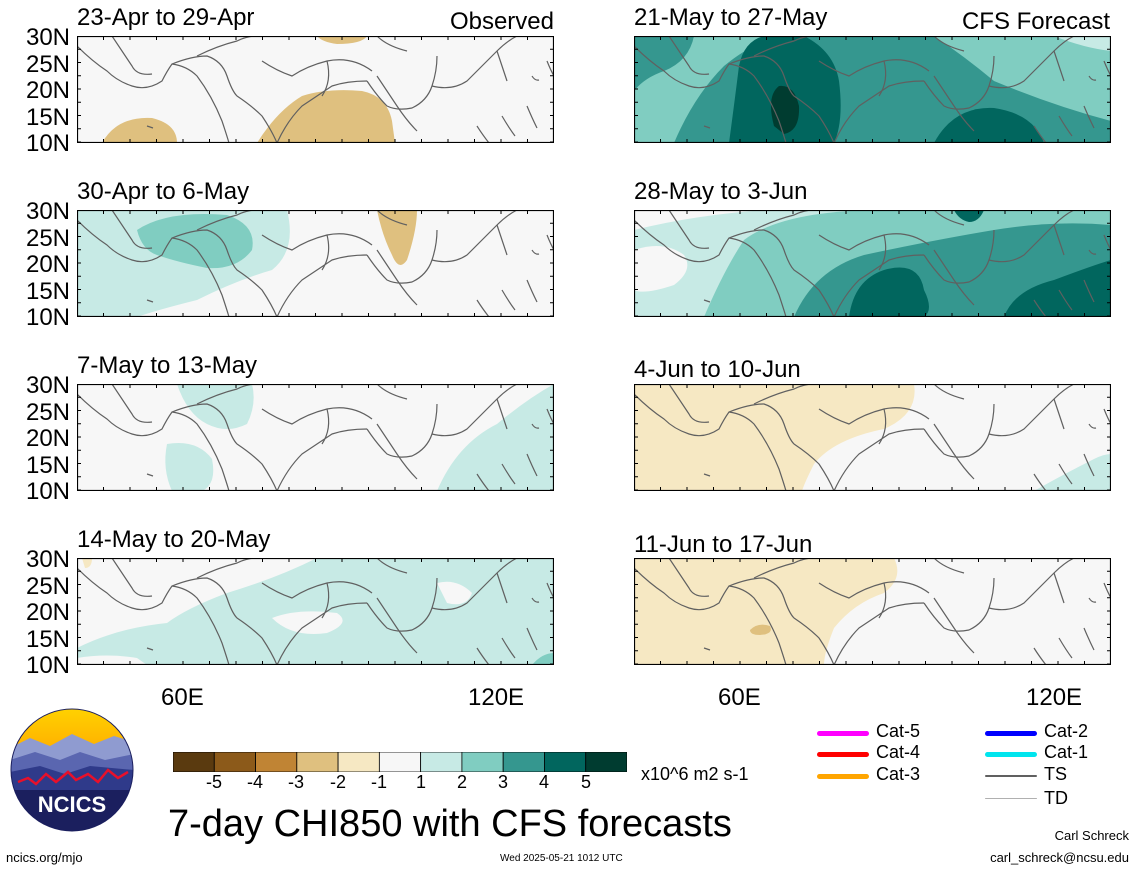 The width and height of the screenshot is (1135, 872). I want to click on logo-text: NCICS, so click(72, 804).